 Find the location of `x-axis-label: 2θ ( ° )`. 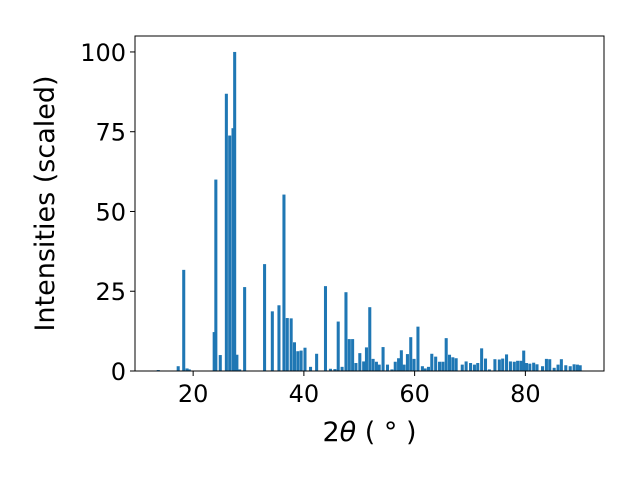

x-axis-label: 2θ ( ° ) is located at coordinates (369, 432).